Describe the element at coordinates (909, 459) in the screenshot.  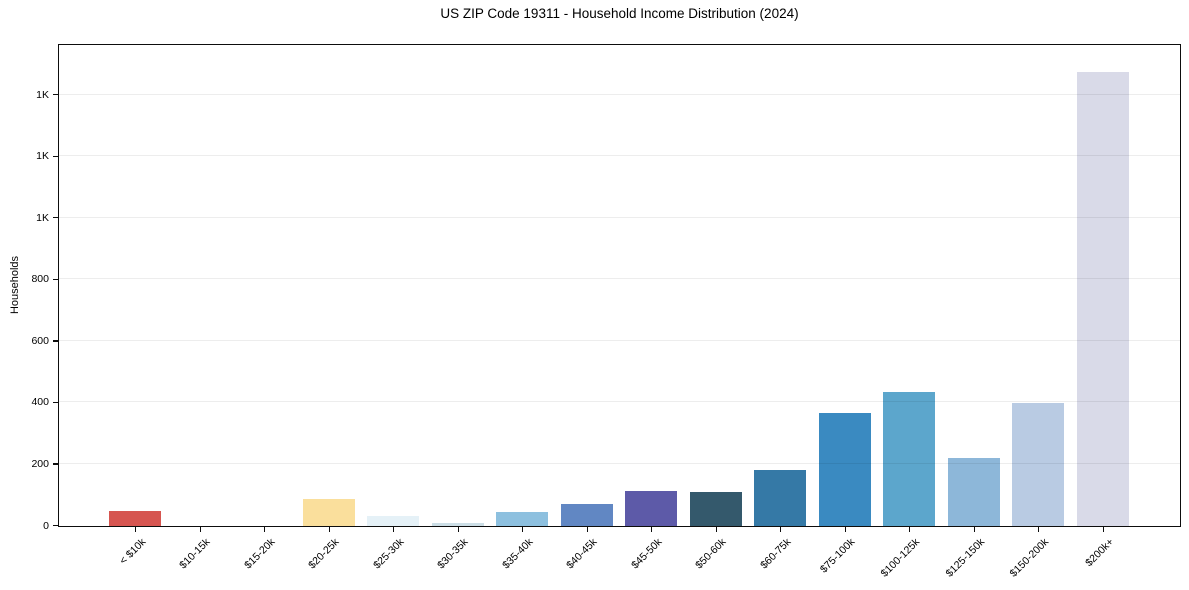
I see `bar-$100-125k` at that location.